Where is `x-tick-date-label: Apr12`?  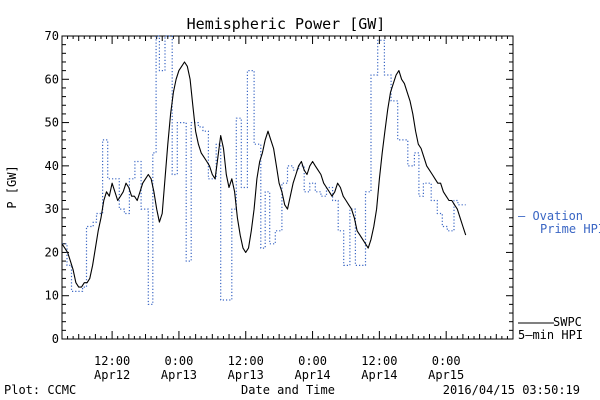 x-tick-date-label: Apr12 is located at coordinates (112, 375).